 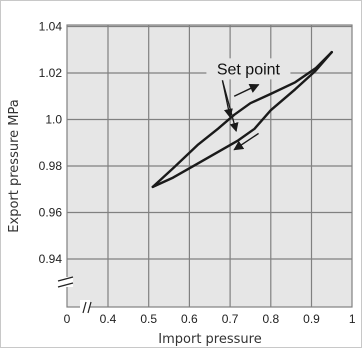 I want to click on y-tick-label-5: 1.04, so click(x=51, y=27).